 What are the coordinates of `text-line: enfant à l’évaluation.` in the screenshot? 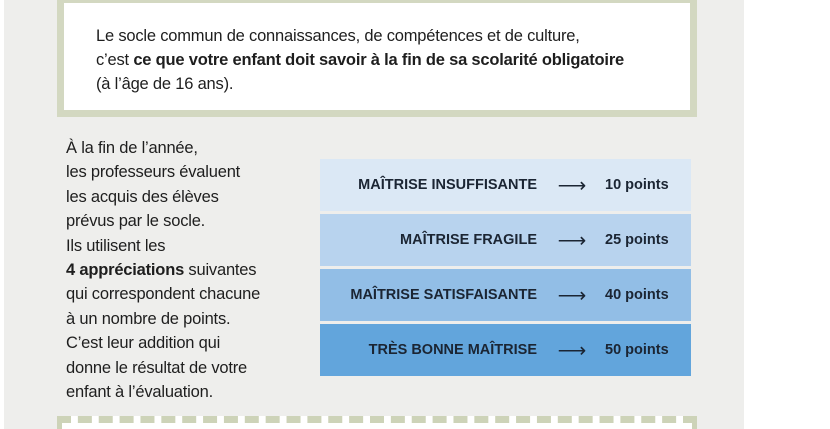 It's located at (139, 392).